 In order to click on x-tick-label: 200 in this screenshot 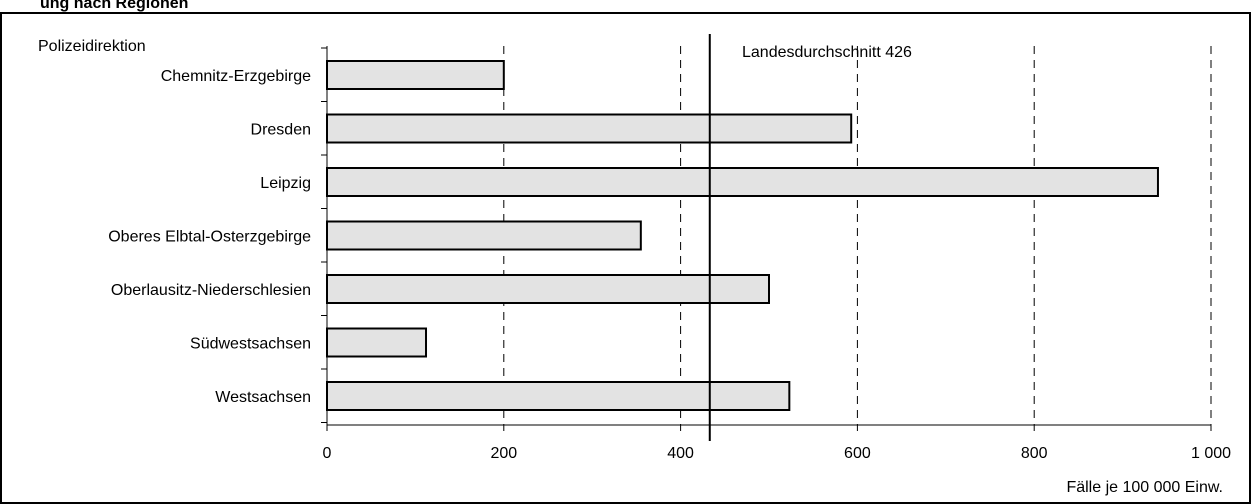, I will do `click(503, 453)`.